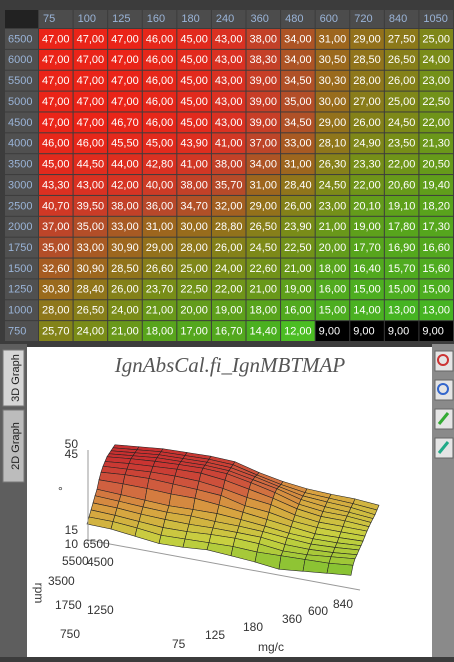 This screenshot has height=662, width=454. I want to click on cell-value: 24,50, so click(264, 248).